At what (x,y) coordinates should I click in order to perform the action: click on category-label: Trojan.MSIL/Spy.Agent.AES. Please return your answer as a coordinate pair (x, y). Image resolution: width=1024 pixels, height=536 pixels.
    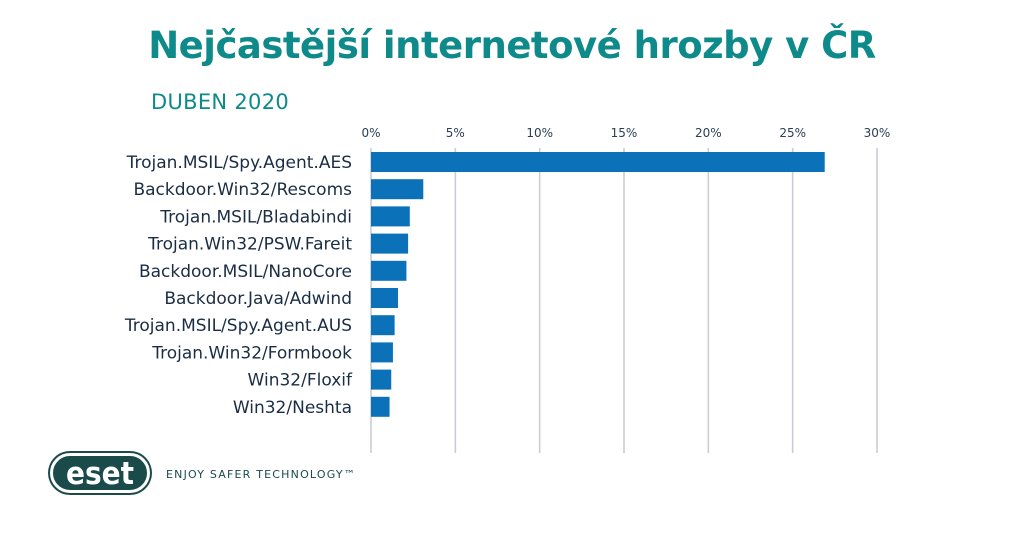
    Looking at the image, I should click on (239, 163).